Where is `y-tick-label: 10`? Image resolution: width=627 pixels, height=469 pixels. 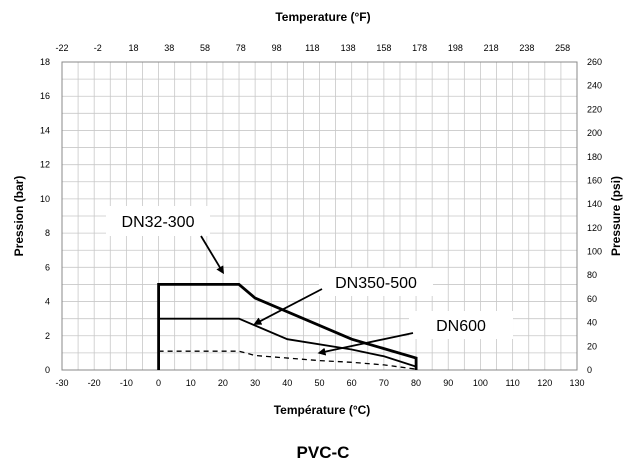
y-tick-label: 10 is located at coordinates (45, 199).